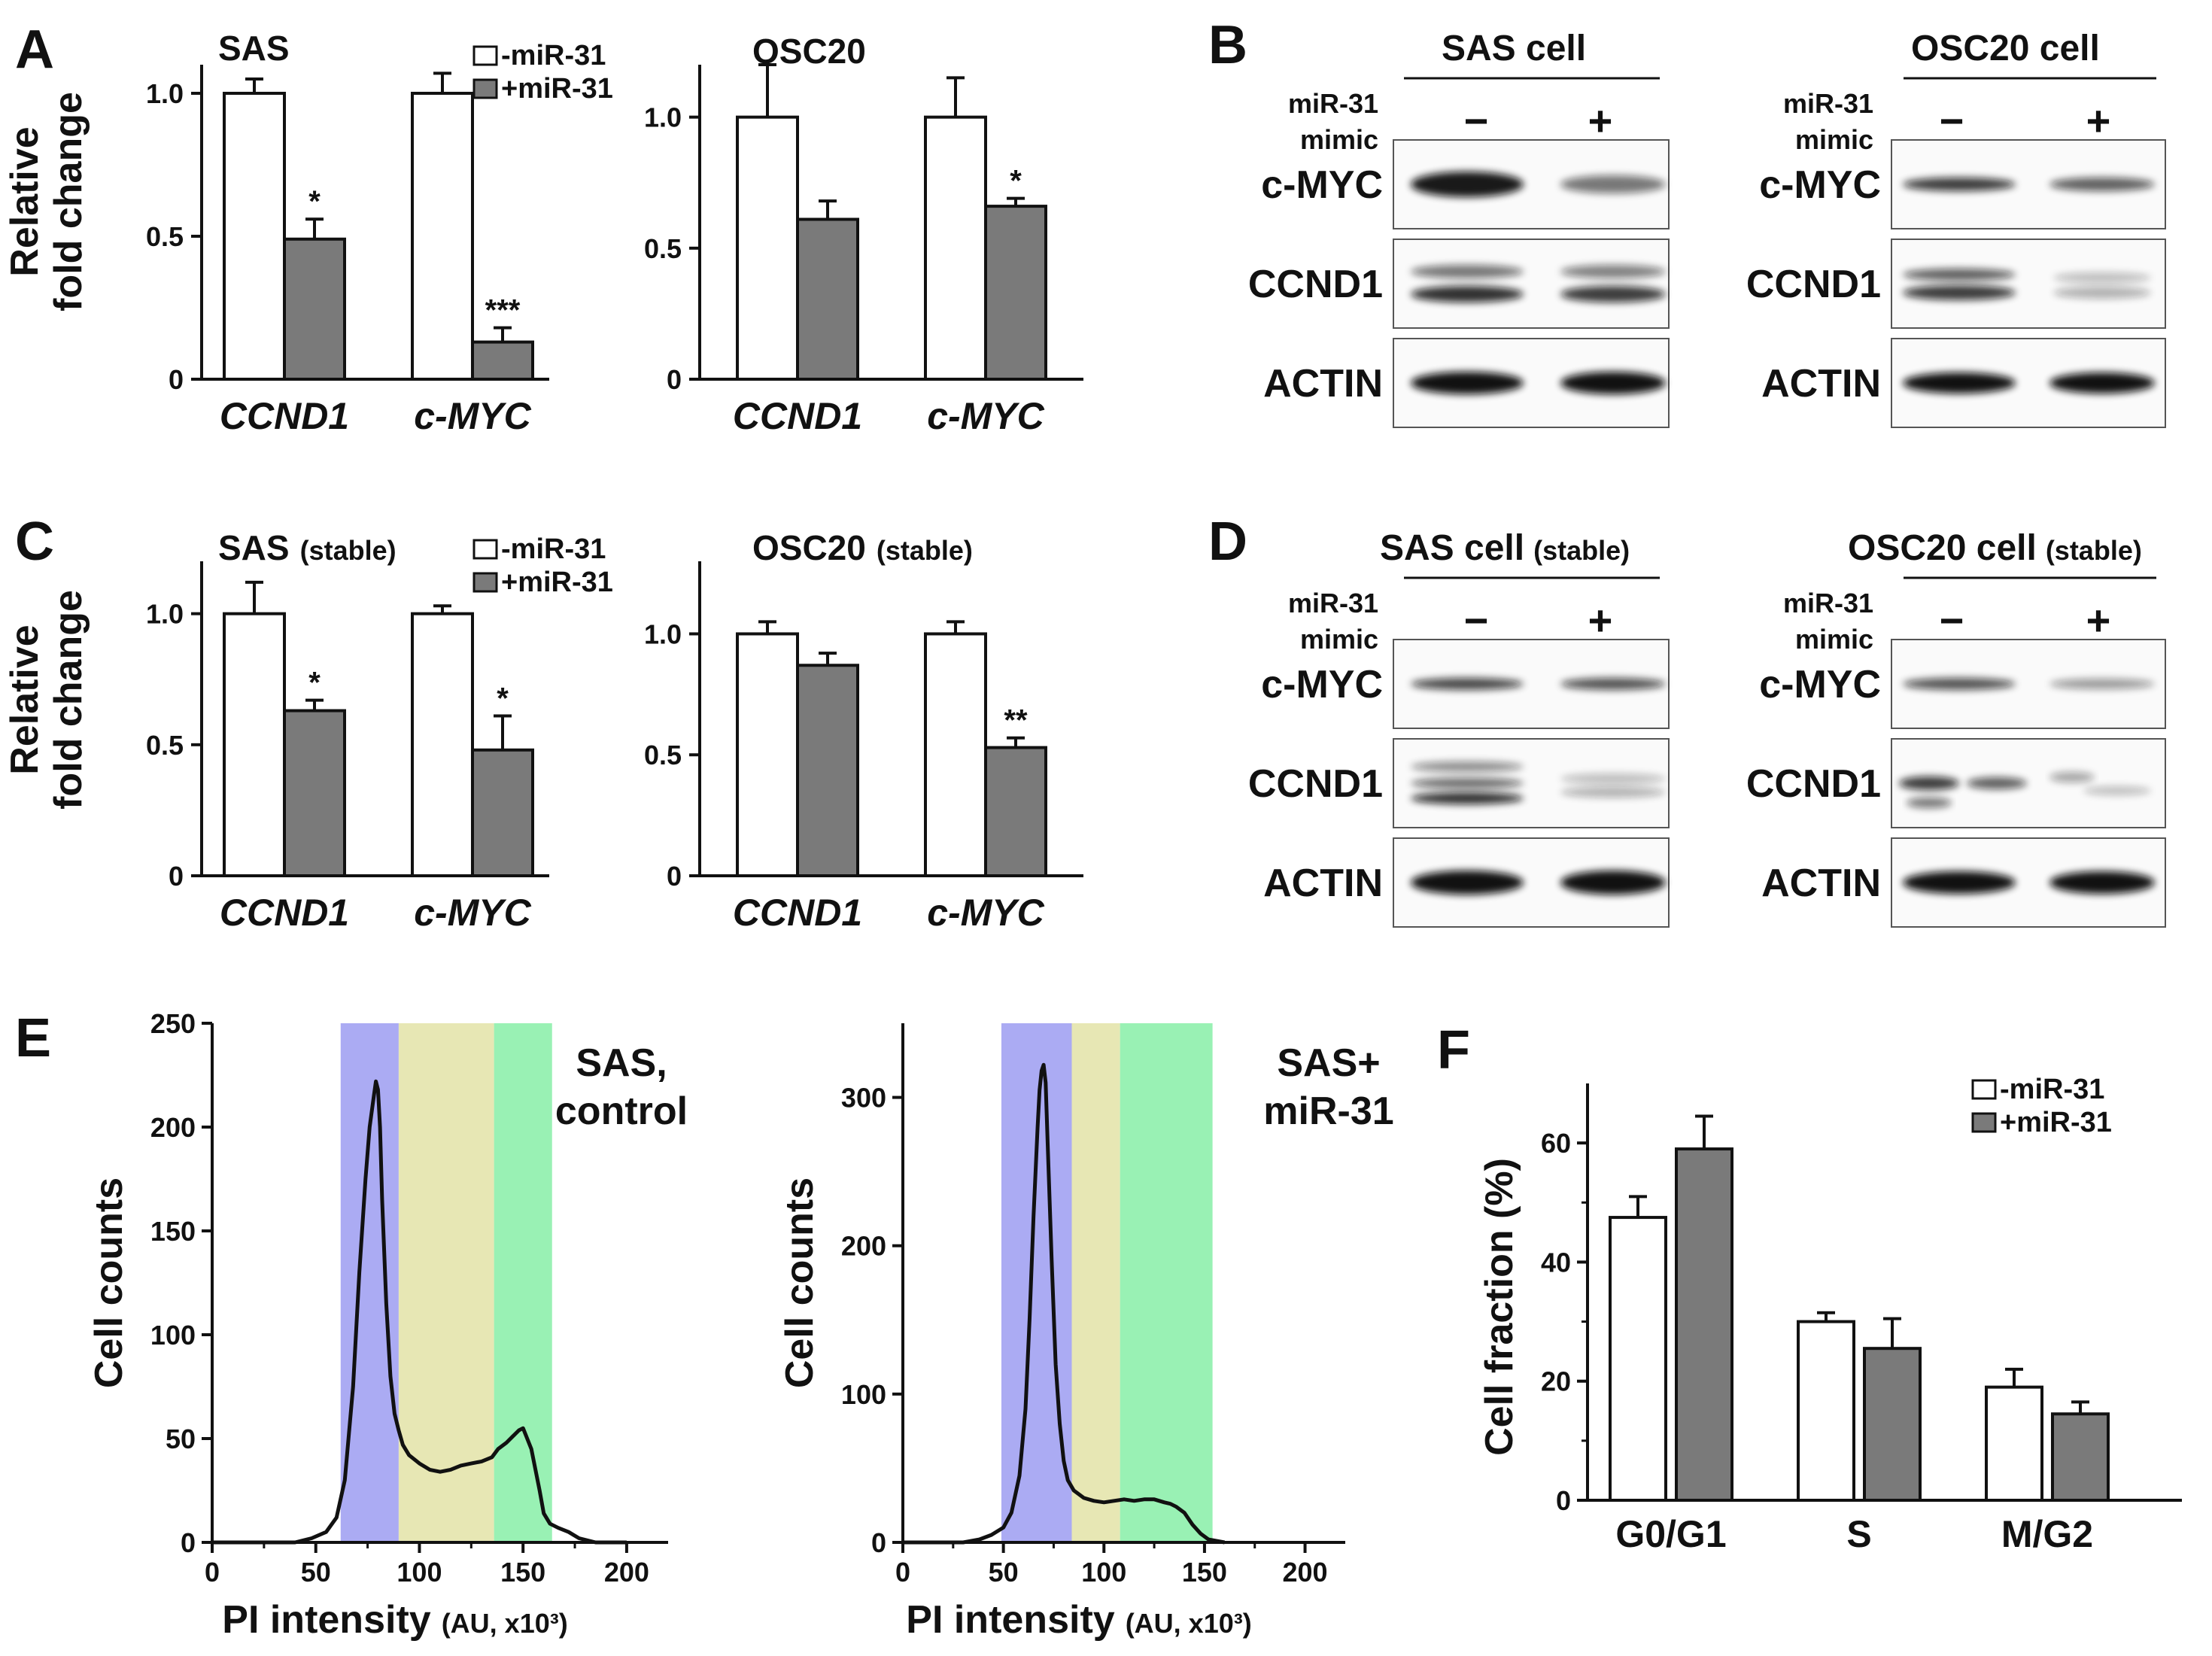 Image resolution: width=2212 pixels, height=1656 pixels. Describe the element at coordinates (307, 547) in the screenshot. I see `chart-title: SAS (stable)` at that location.